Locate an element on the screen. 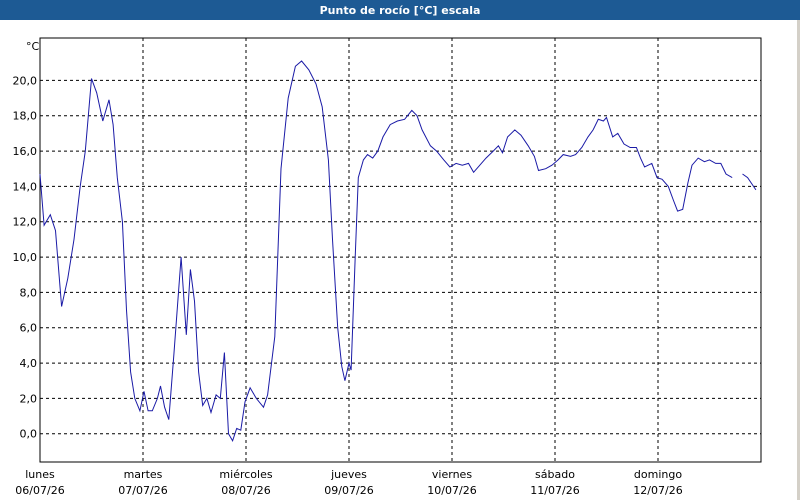 The height and width of the screenshot is (500, 800). x-tick-label: viernes is located at coordinates (452, 474).